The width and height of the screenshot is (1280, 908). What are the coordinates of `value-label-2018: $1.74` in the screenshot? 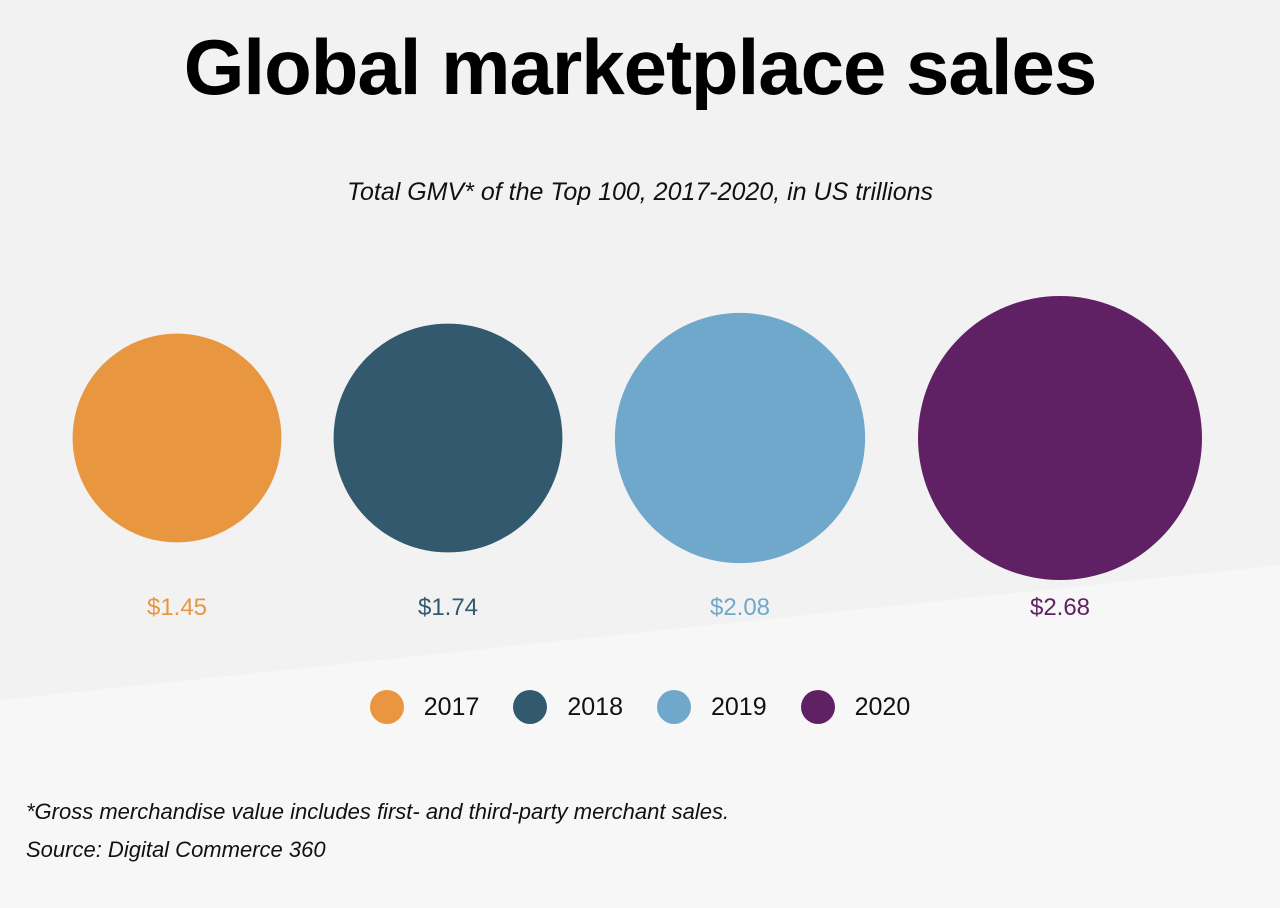 It's located at (448, 607).